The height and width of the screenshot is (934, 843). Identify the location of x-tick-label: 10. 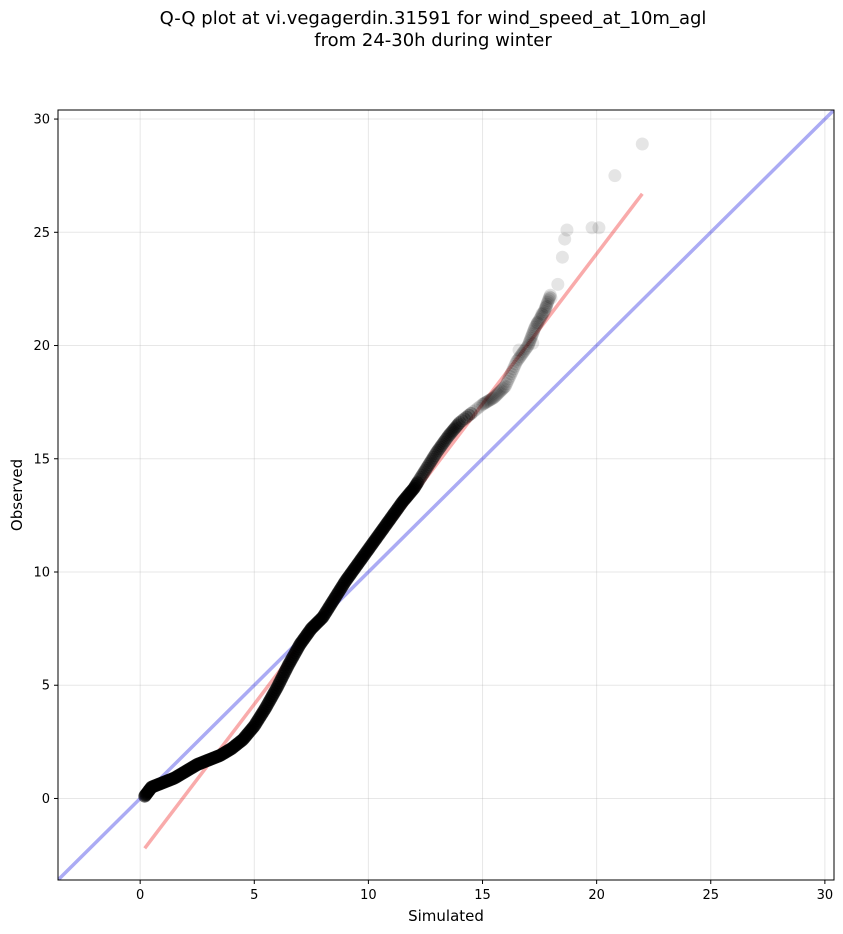
(368, 895).